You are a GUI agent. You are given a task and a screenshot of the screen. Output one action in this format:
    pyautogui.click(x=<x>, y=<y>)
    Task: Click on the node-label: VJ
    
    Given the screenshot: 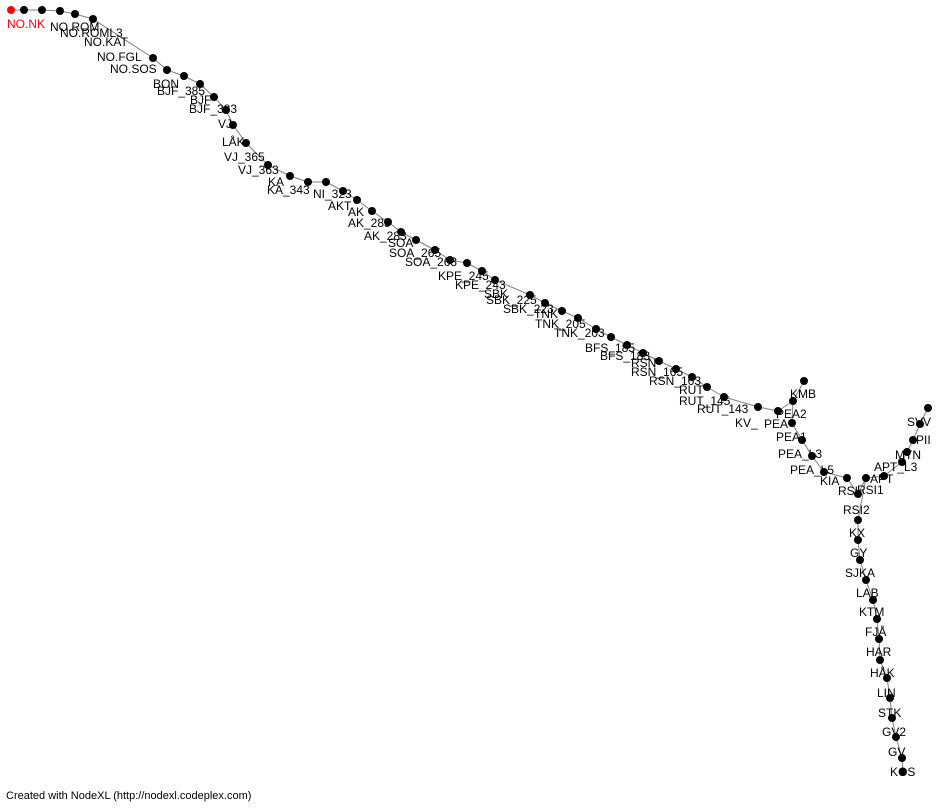 What is the action you would take?
    pyautogui.click(x=225, y=124)
    